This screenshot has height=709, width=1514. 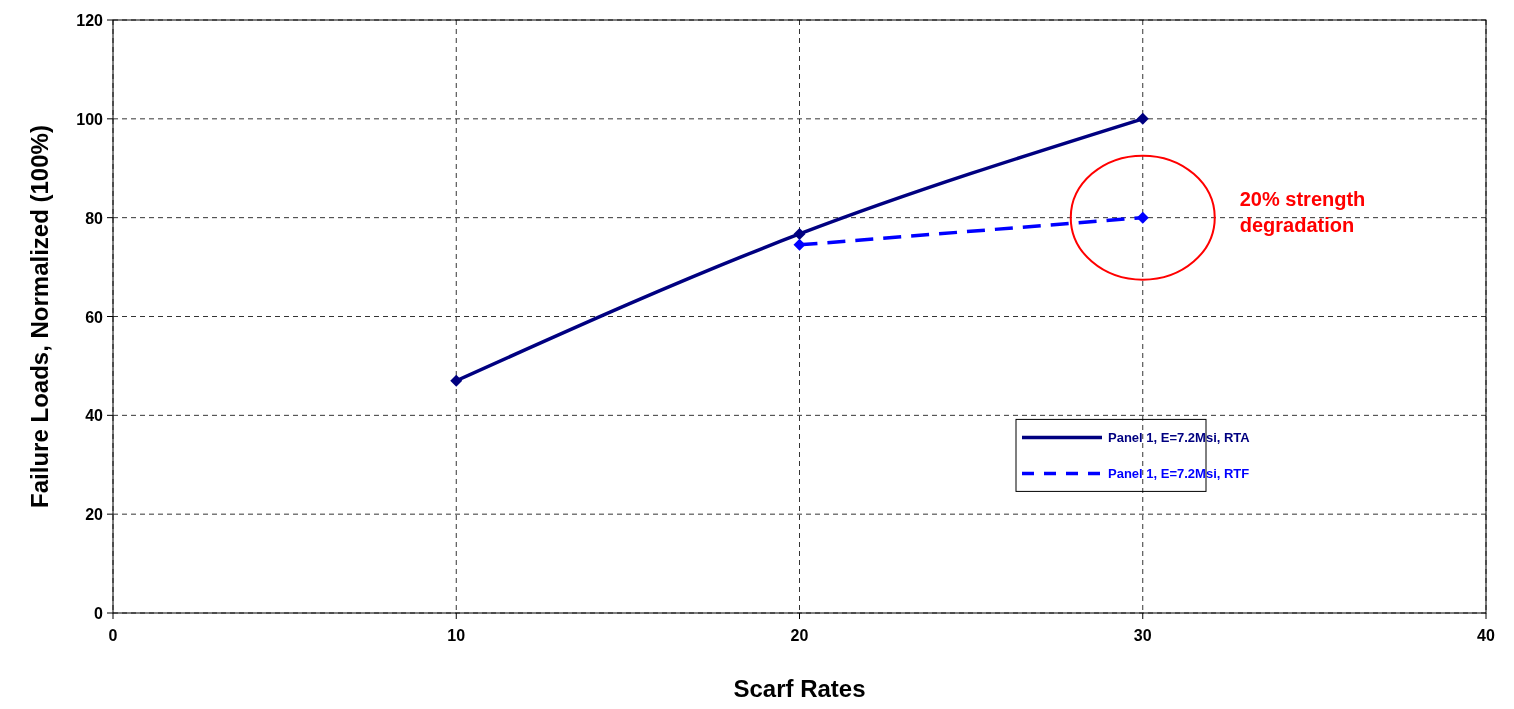 What do you see at coordinates (94, 515) in the screenshot?
I see `y-tick-label: 20` at bounding box center [94, 515].